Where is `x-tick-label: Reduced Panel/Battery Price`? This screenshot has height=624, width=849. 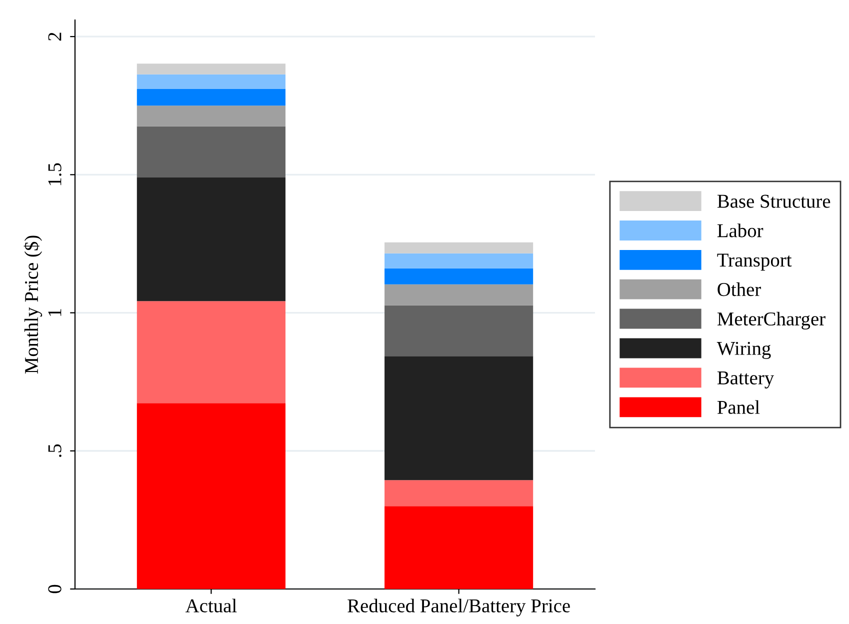
x-tick-label: Reduced Panel/Battery Price is located at coordinates (459, 607).